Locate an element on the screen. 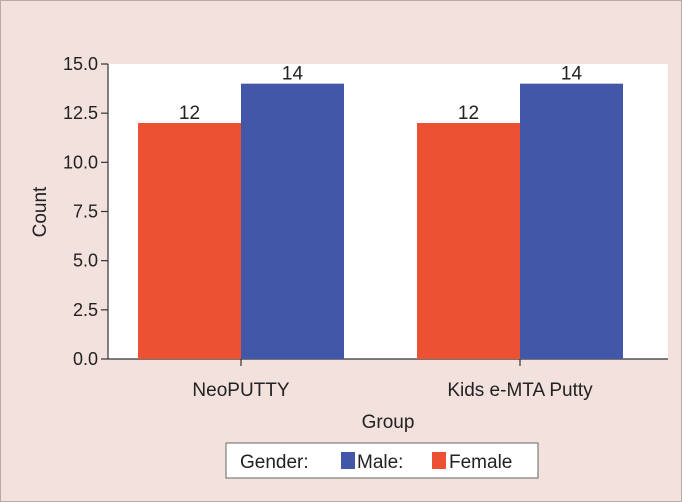 This screenshot has width=682, height=502. y-axis-title: Count is located at coordinates (40, 211).